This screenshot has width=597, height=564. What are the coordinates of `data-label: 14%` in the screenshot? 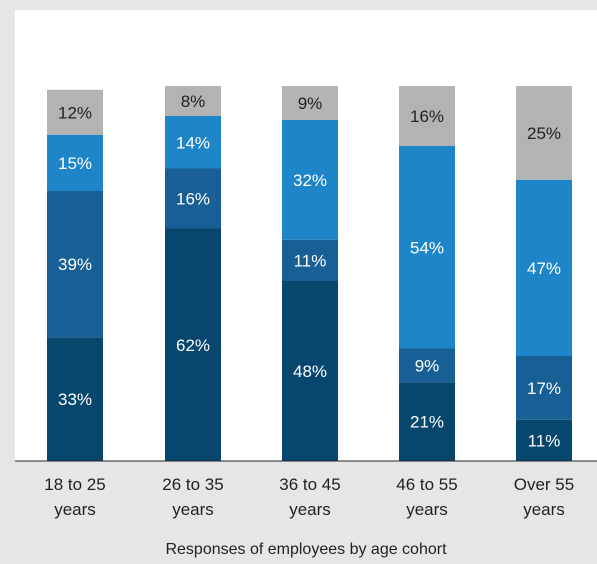 It's located at (193, 142).